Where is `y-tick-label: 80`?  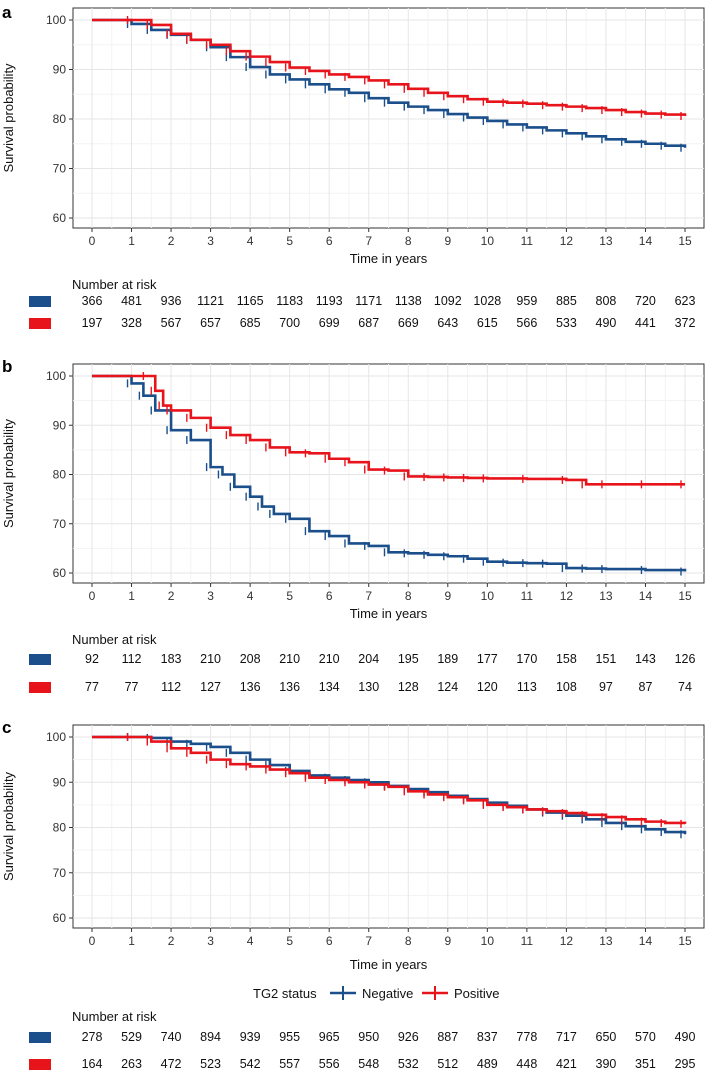
y-tick-label: 80 is located at coordinates (60, 828).